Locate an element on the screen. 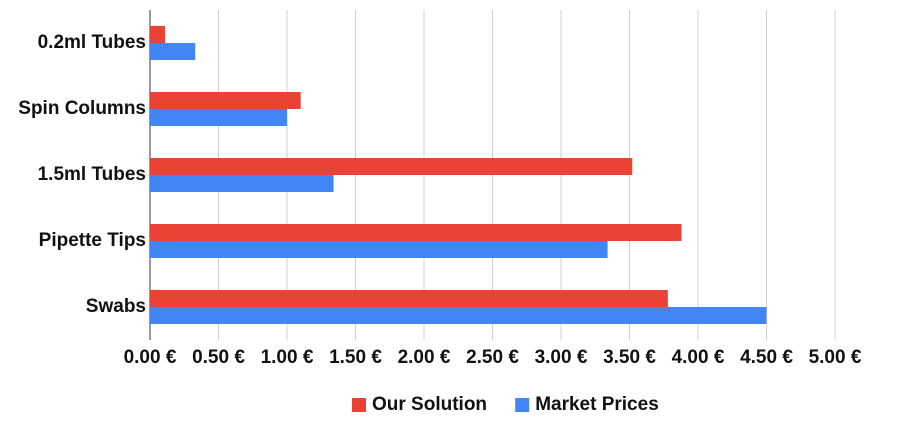 The width and height of the screenshot is (905, 427). y-tick-label: Spin Columns is located at coordinates (82, 108).